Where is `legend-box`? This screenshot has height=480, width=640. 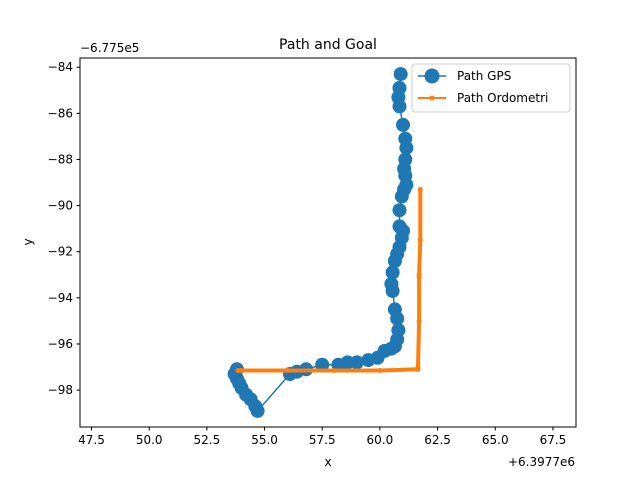
legend-box is located at coordinates (491, 88).